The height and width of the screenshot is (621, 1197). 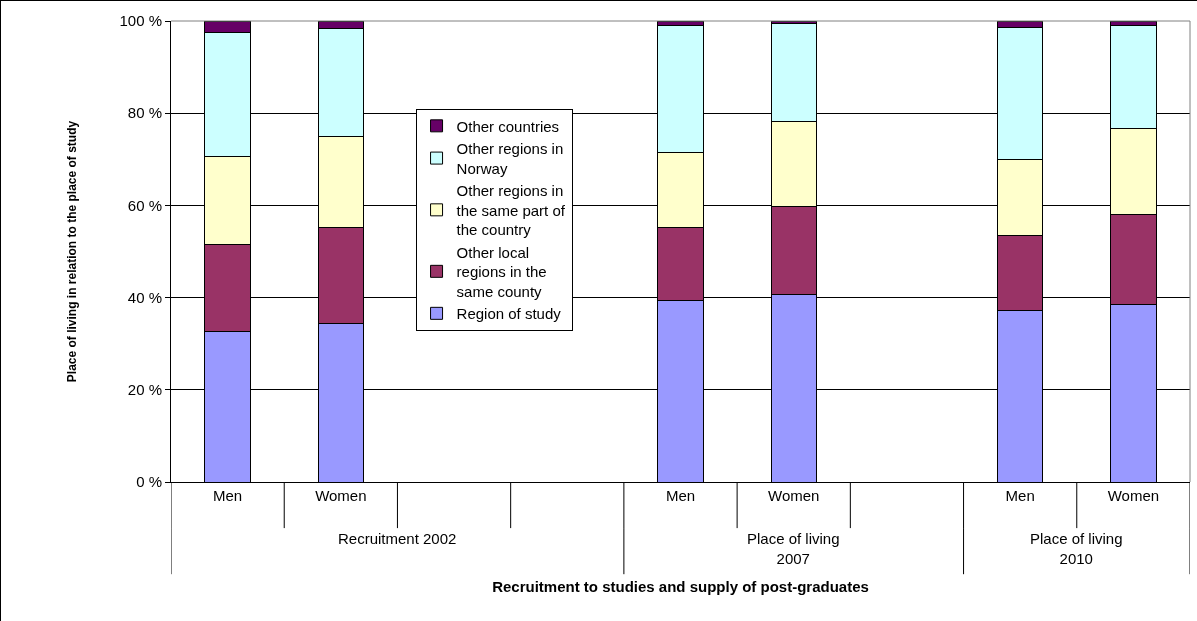 I want to click on y-tick-label: 0 %, so click(x=149, y=482).